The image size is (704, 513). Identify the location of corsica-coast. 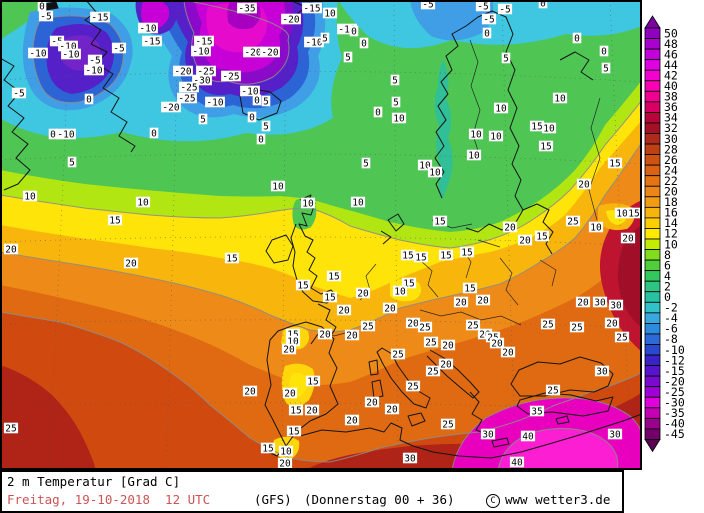
(373, 367).